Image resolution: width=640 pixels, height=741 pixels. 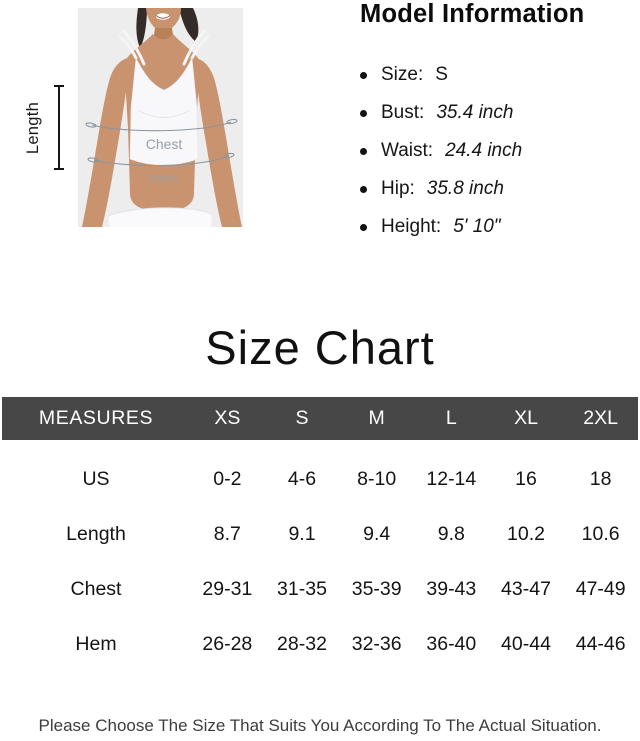 I want to click on model-info-title: Model Information, so click(x=472, y=14).